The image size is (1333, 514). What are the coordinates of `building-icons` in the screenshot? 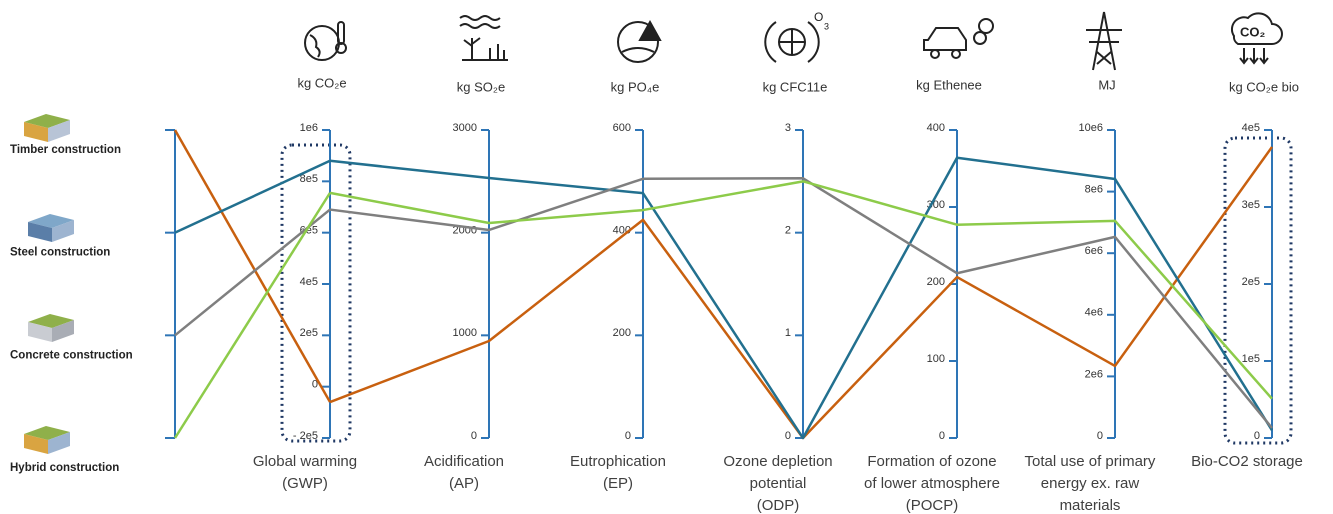 It's located at (49, 284).